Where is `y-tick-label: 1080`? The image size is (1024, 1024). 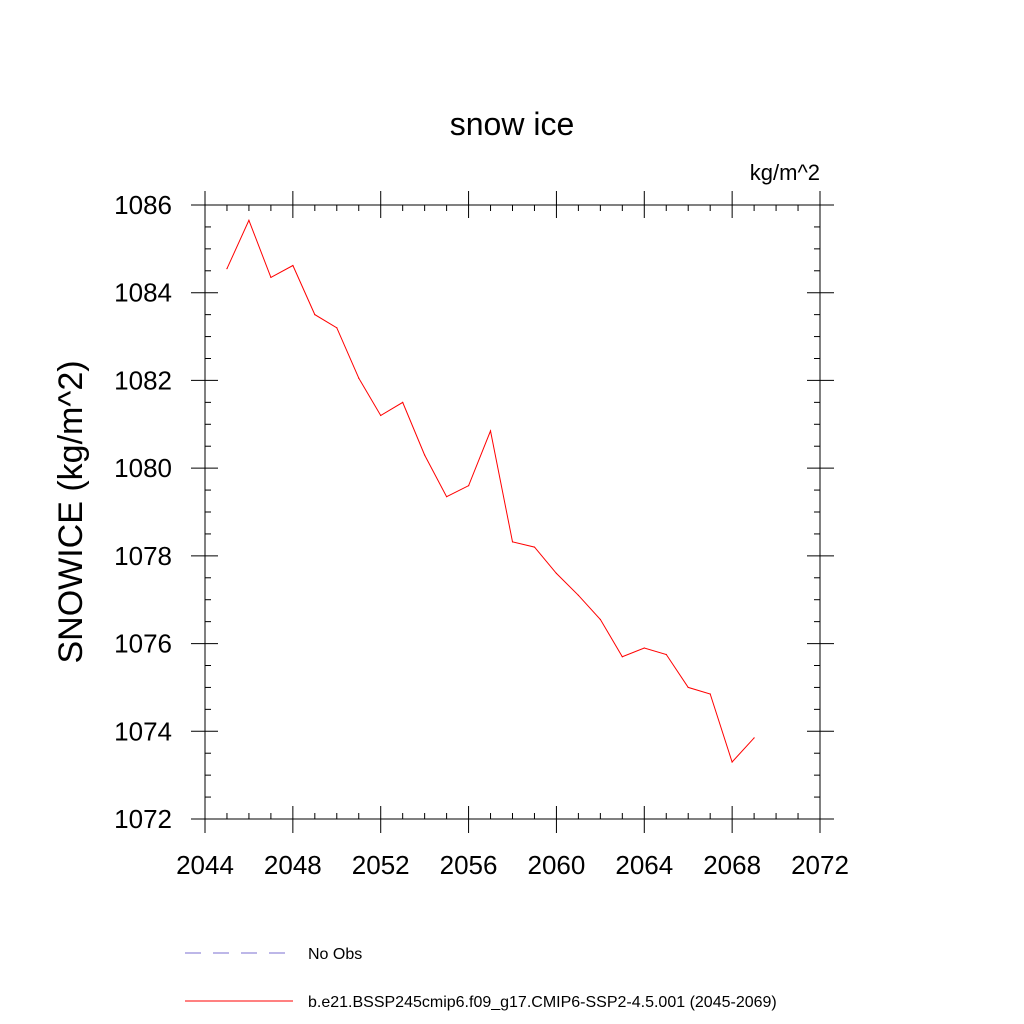
y-tick-label: 1080 is located at coordinates (143, 468).